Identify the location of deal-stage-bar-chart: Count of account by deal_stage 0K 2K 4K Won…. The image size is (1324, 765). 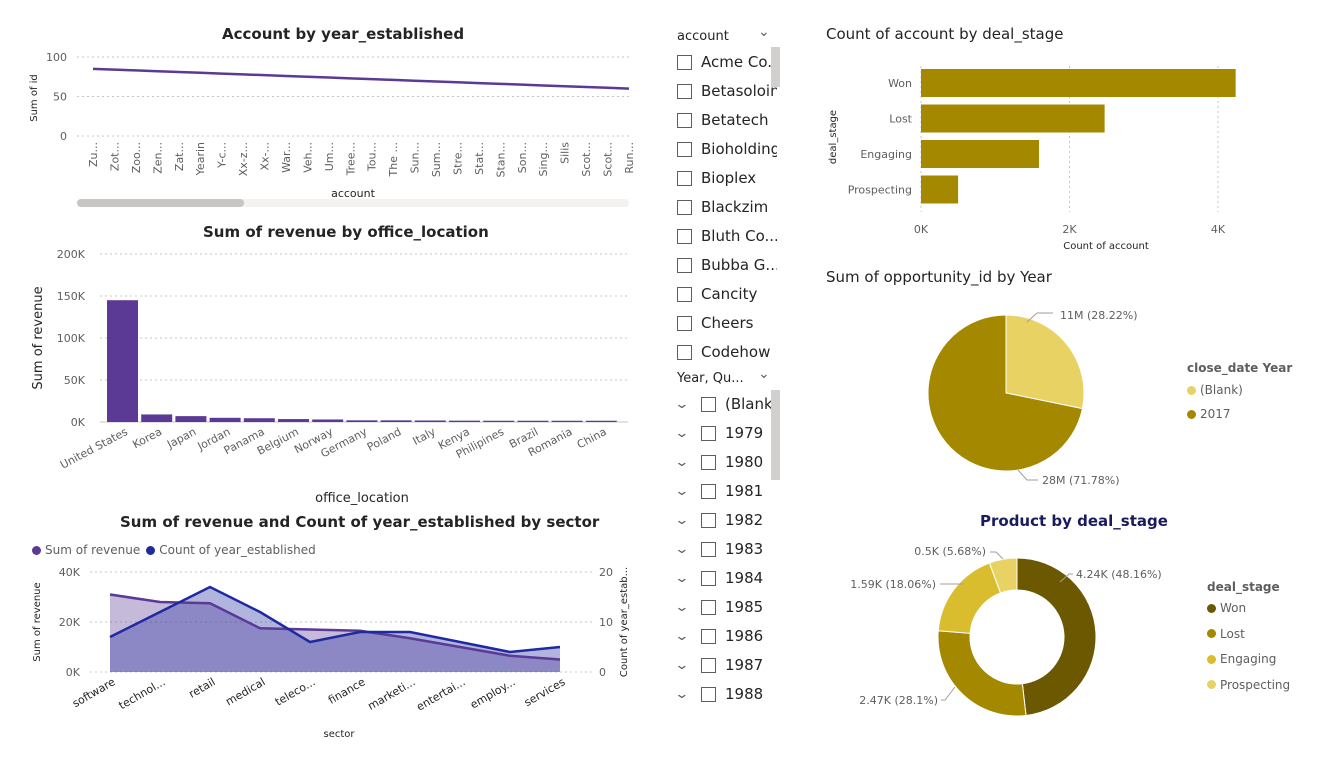
(1060, 140).